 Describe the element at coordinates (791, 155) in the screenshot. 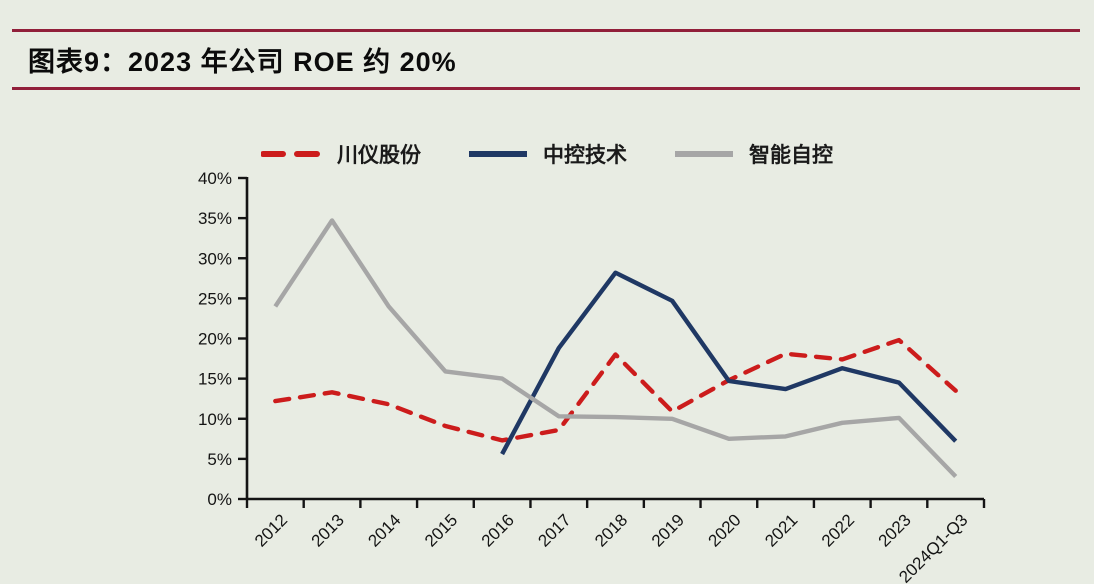

I see `legend-label: 智能自控` at that location.